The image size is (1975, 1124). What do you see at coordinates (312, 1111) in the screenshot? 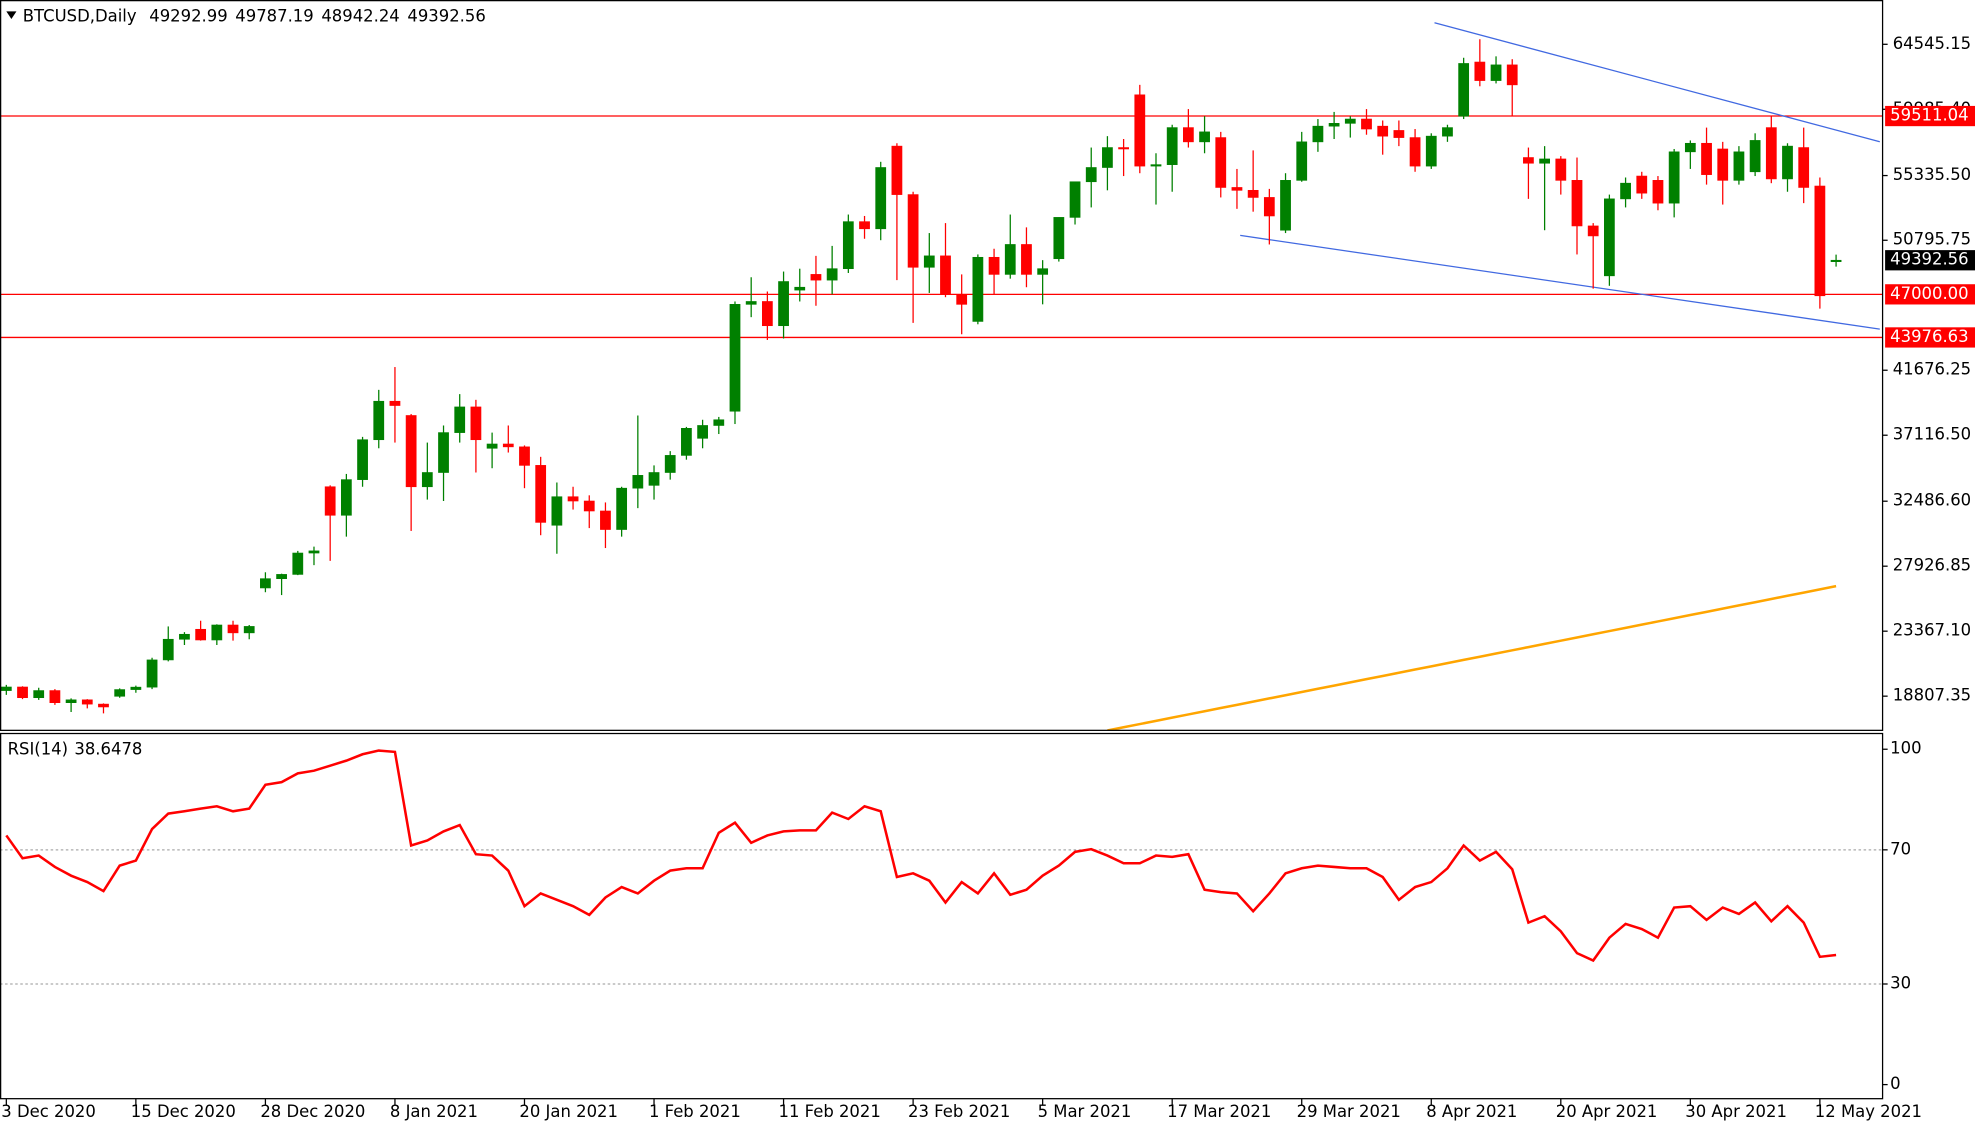
I see `x-tick-label: 28 Dec 2020` at bounding box center [312, 1111].